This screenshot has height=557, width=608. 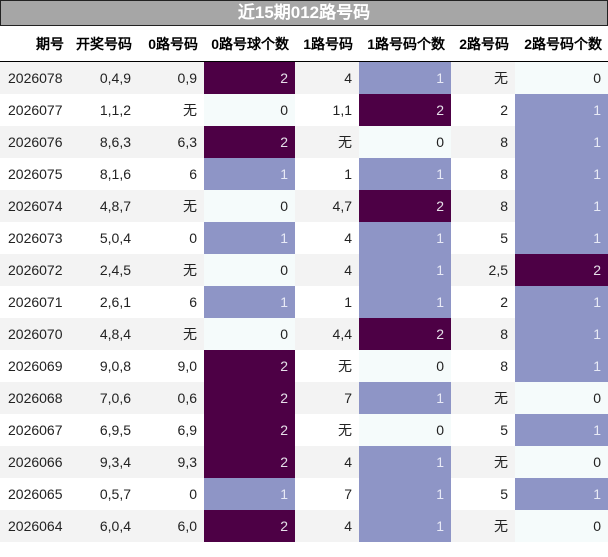 What do you see at coordinates (104, 429) in the screenshot?
I see `draw-numbers-cell: 6,9,5` at bounding box center [104, 429].